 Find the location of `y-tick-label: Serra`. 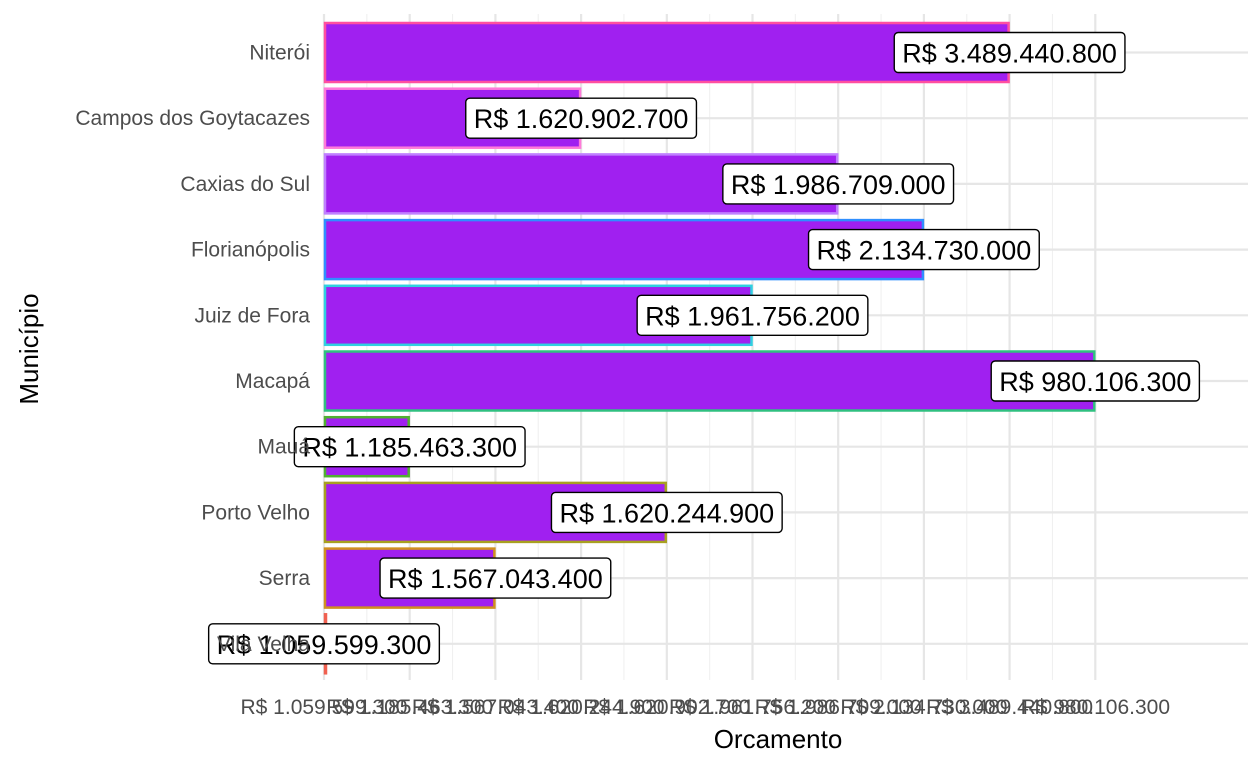

y-tick-label: Serra is located at coordinates (285, 578).